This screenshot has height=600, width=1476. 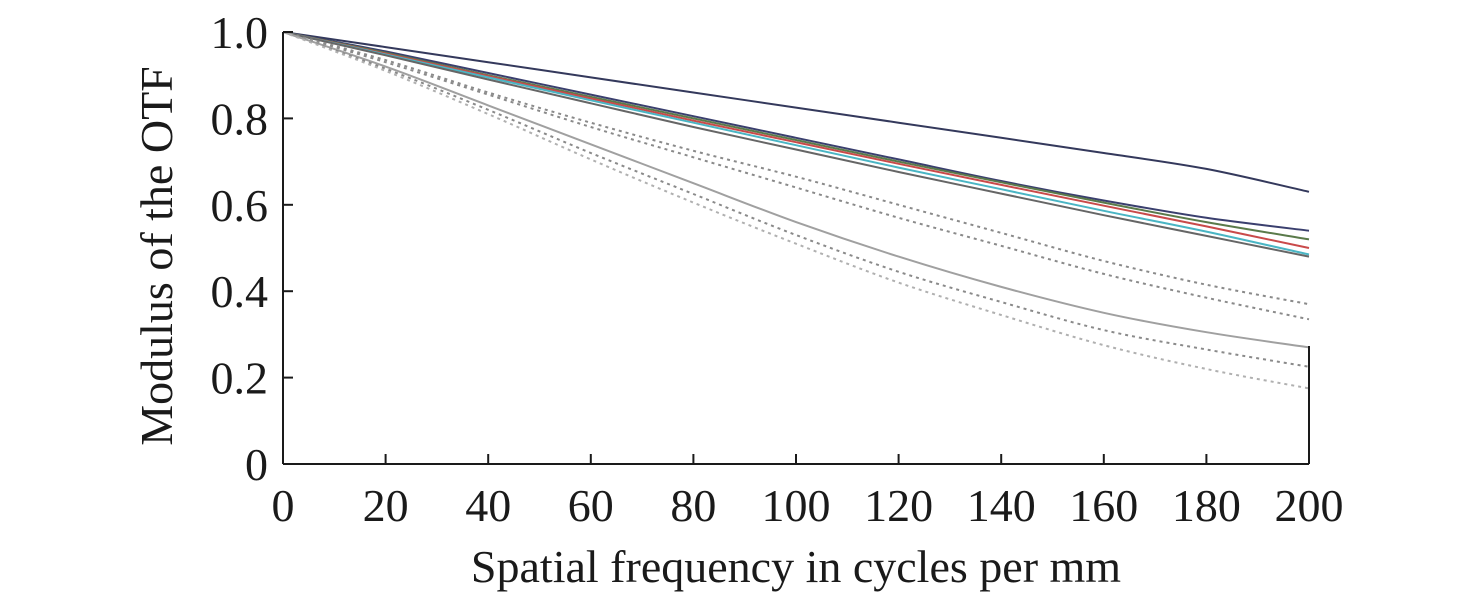 I want to click on x-tick-label: 180, so click(x=1206, y=505).